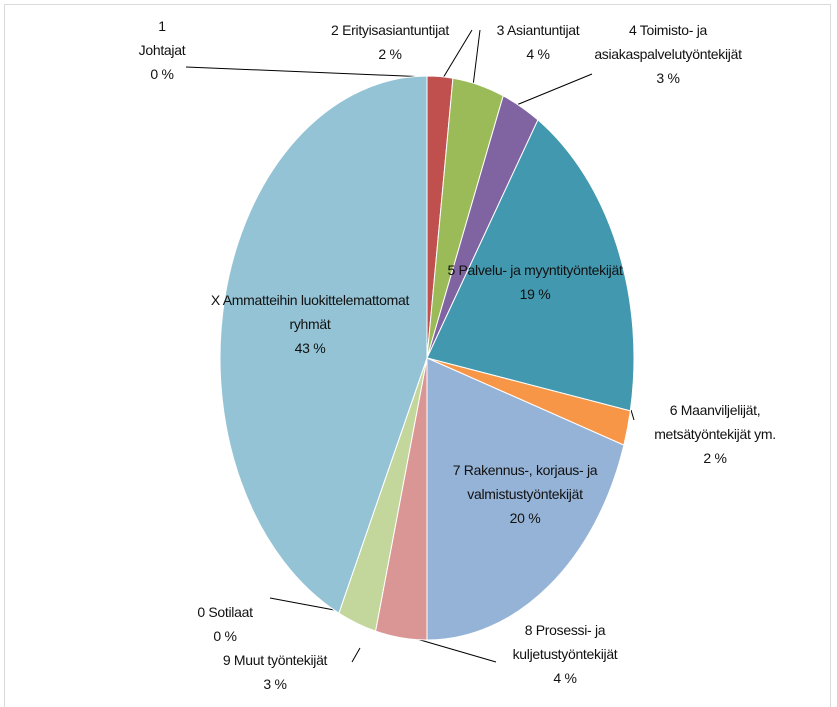 Image resolution: width=837 pixels, height=707 pixels. I want to click on category-label: 9 Muut työntekijät, so click(275, 660).